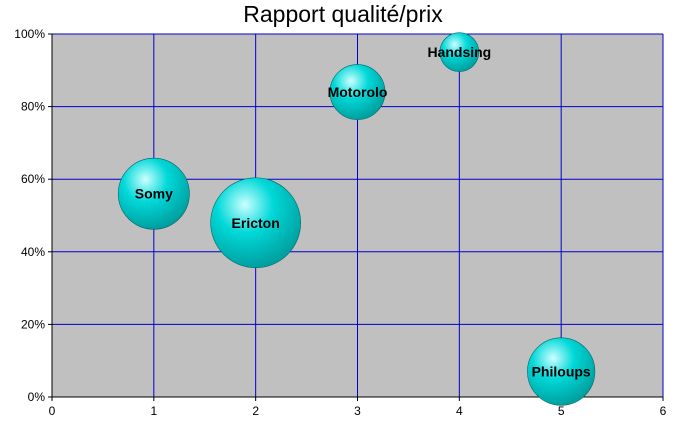 The height and width of the screenshot is (428, 676). What do you see at coordinates (33, 324) in the screenshot?
I see `y-tick-label: 20%` at bounding box center [33, 324].